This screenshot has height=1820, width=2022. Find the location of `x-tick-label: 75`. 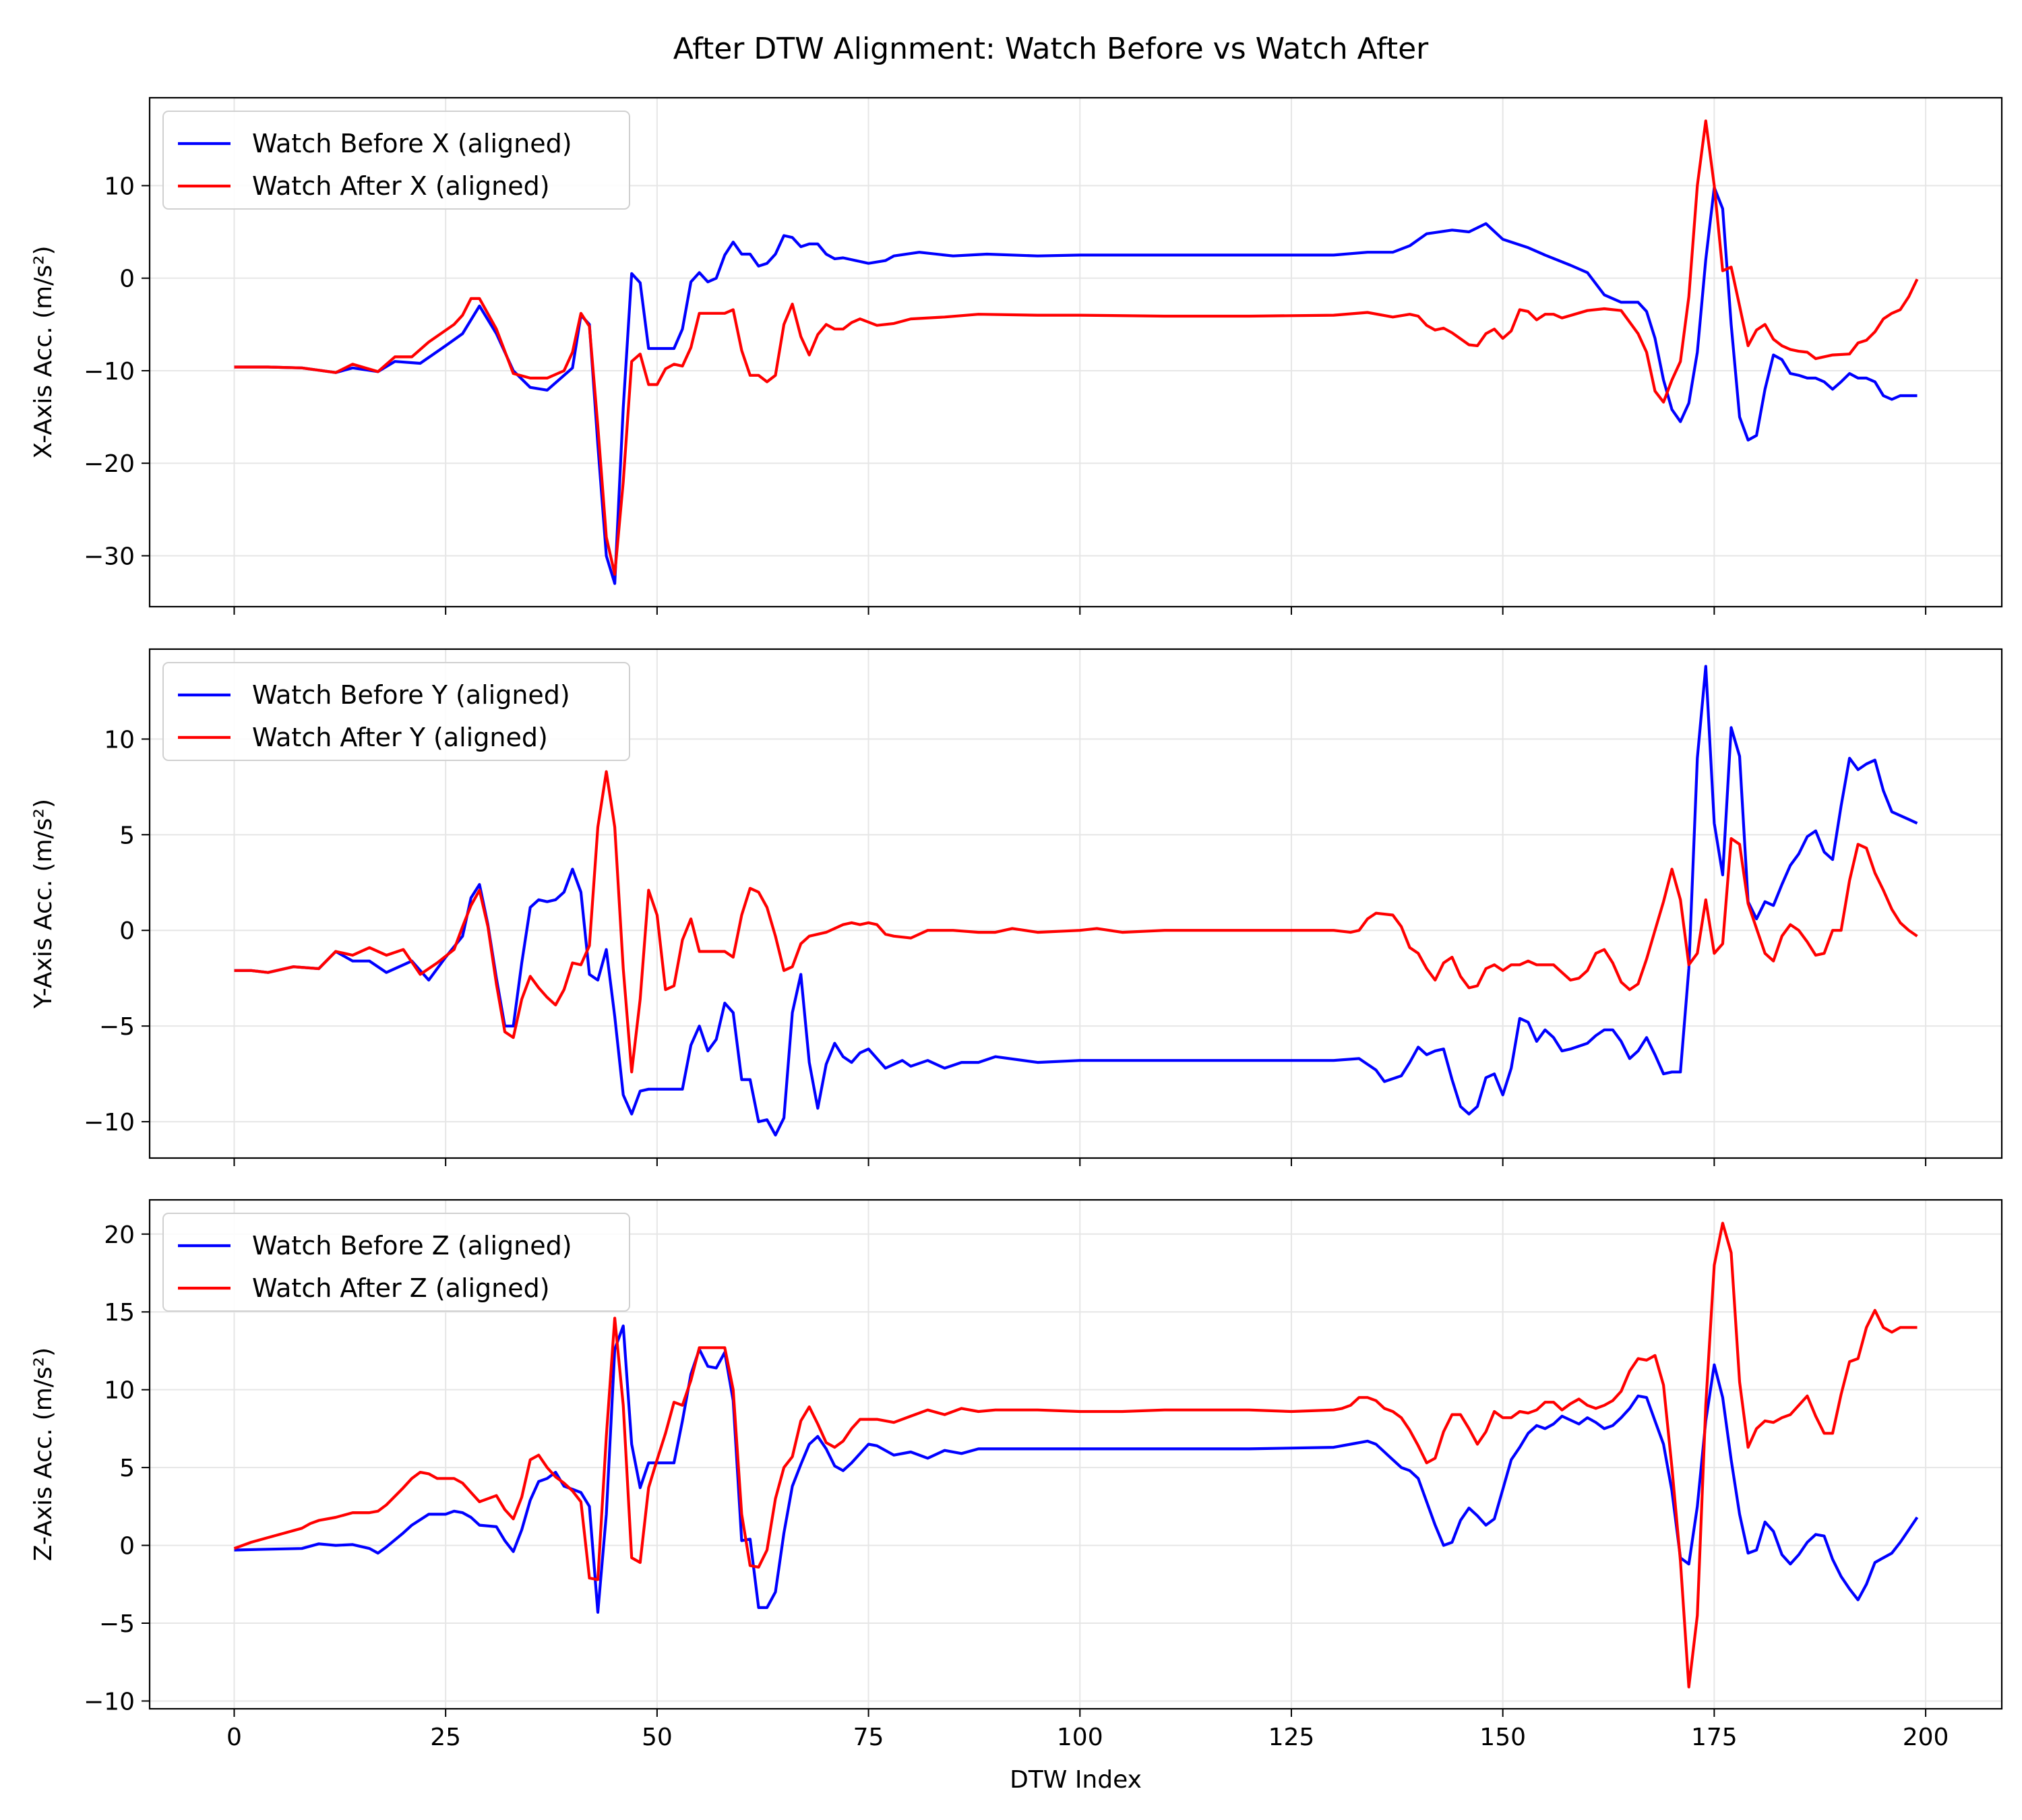

x-tick-label: 75 is located at coordinates (868, 1737).